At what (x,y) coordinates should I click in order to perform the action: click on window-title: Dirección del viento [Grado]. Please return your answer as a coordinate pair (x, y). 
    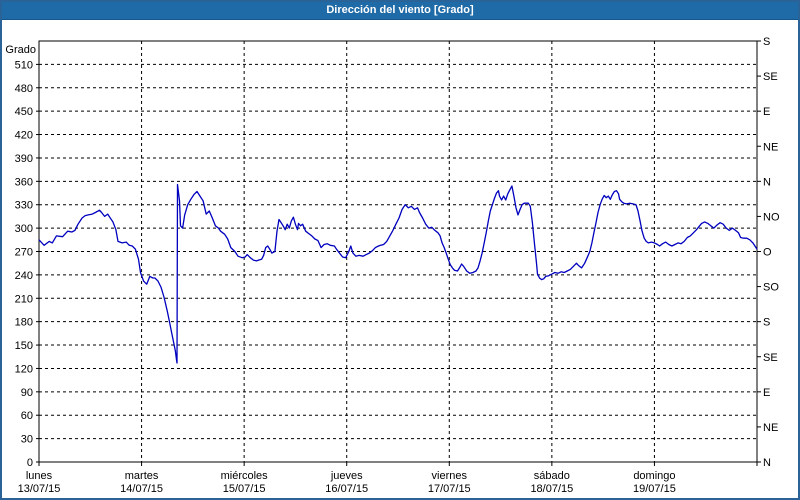
    Looking at the image, I should click on (400, 10).